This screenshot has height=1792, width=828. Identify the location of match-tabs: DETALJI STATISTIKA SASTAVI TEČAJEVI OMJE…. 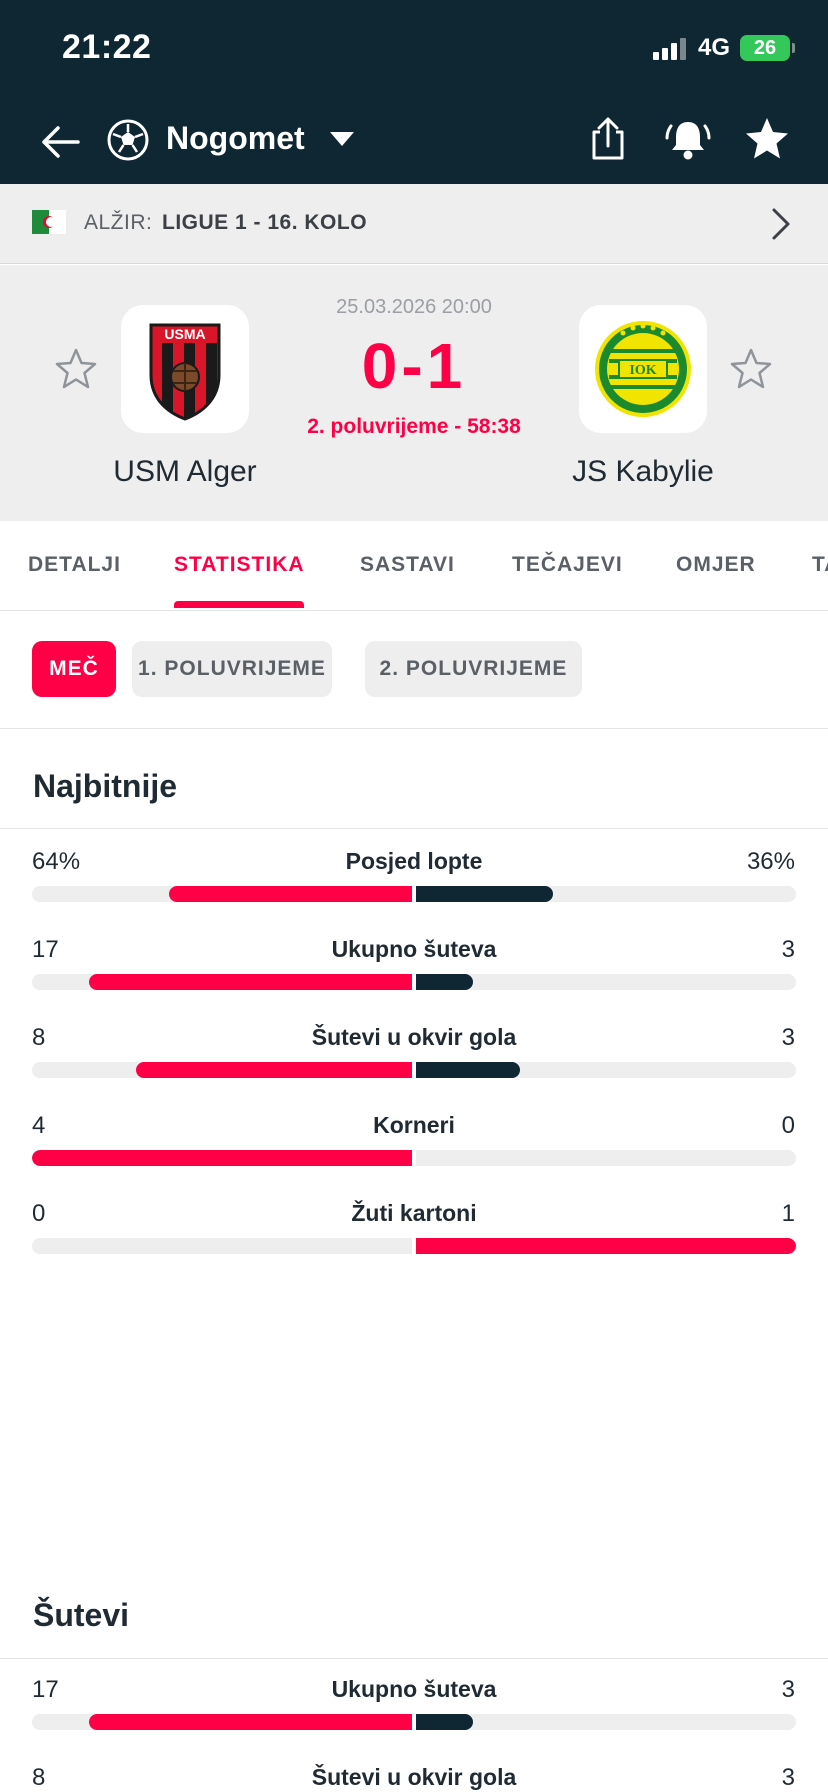
(414, 566).